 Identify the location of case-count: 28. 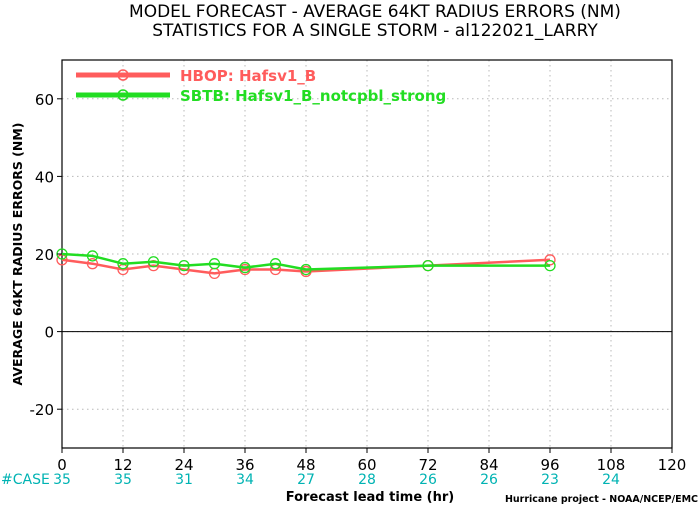
(367, 480).